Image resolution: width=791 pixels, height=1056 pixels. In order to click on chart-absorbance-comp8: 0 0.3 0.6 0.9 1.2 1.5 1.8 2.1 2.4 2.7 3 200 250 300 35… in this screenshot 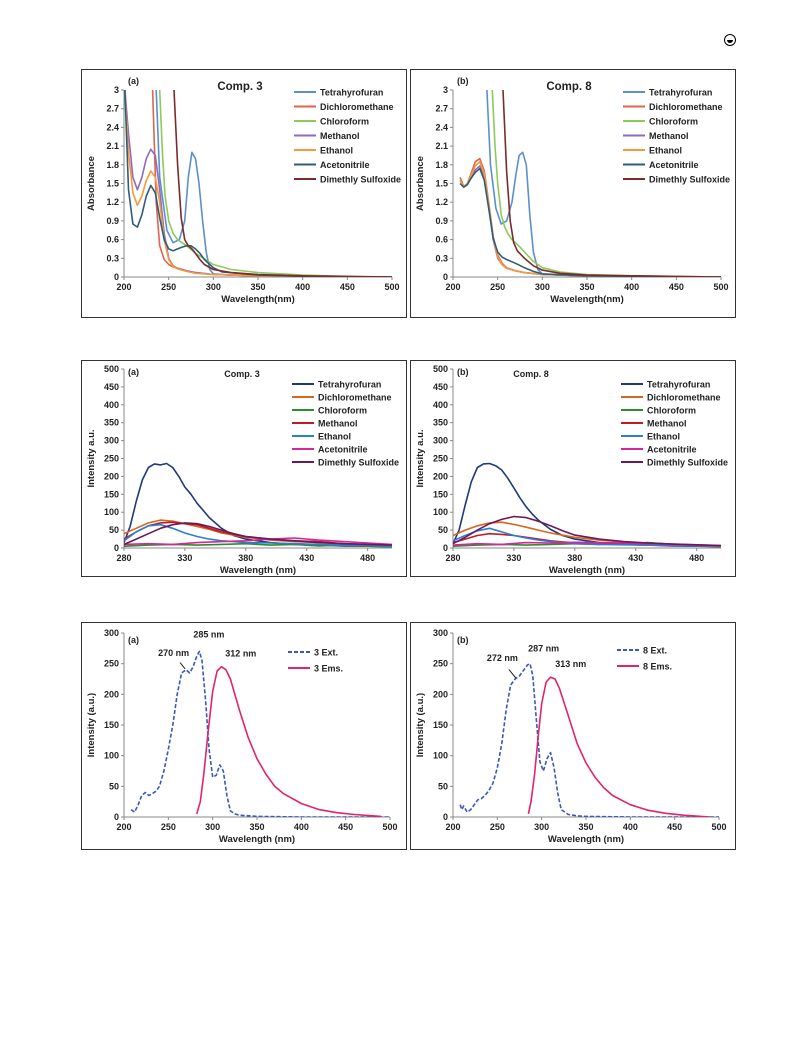, I will do `click(572, 190)`.